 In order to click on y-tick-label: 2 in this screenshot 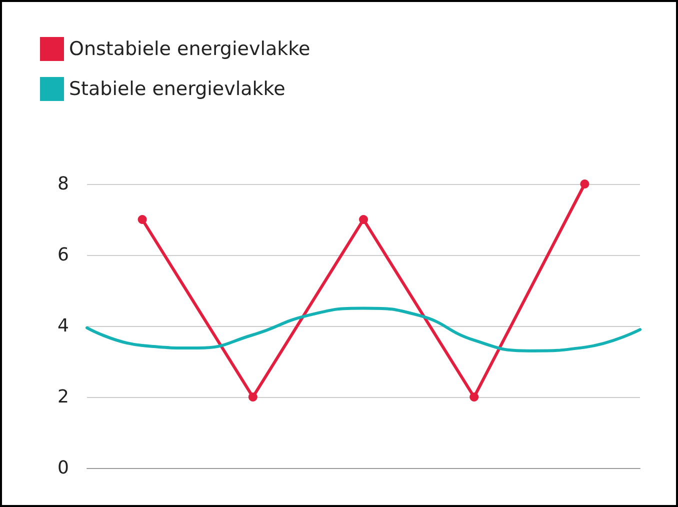, I will do `click(63, 397)`.